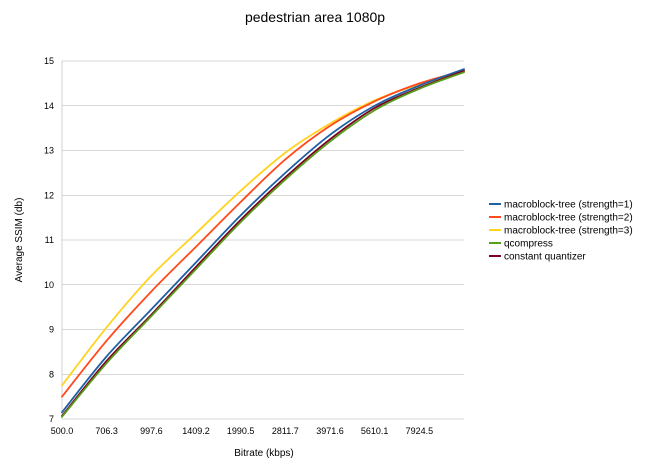 Image resolution: width=647 pixels, height=464 pixels. What do you see at coordinates (196, 431) in the screenshot?
I see `x-tick-label: 1409.2` at bounding box center [196, 431].